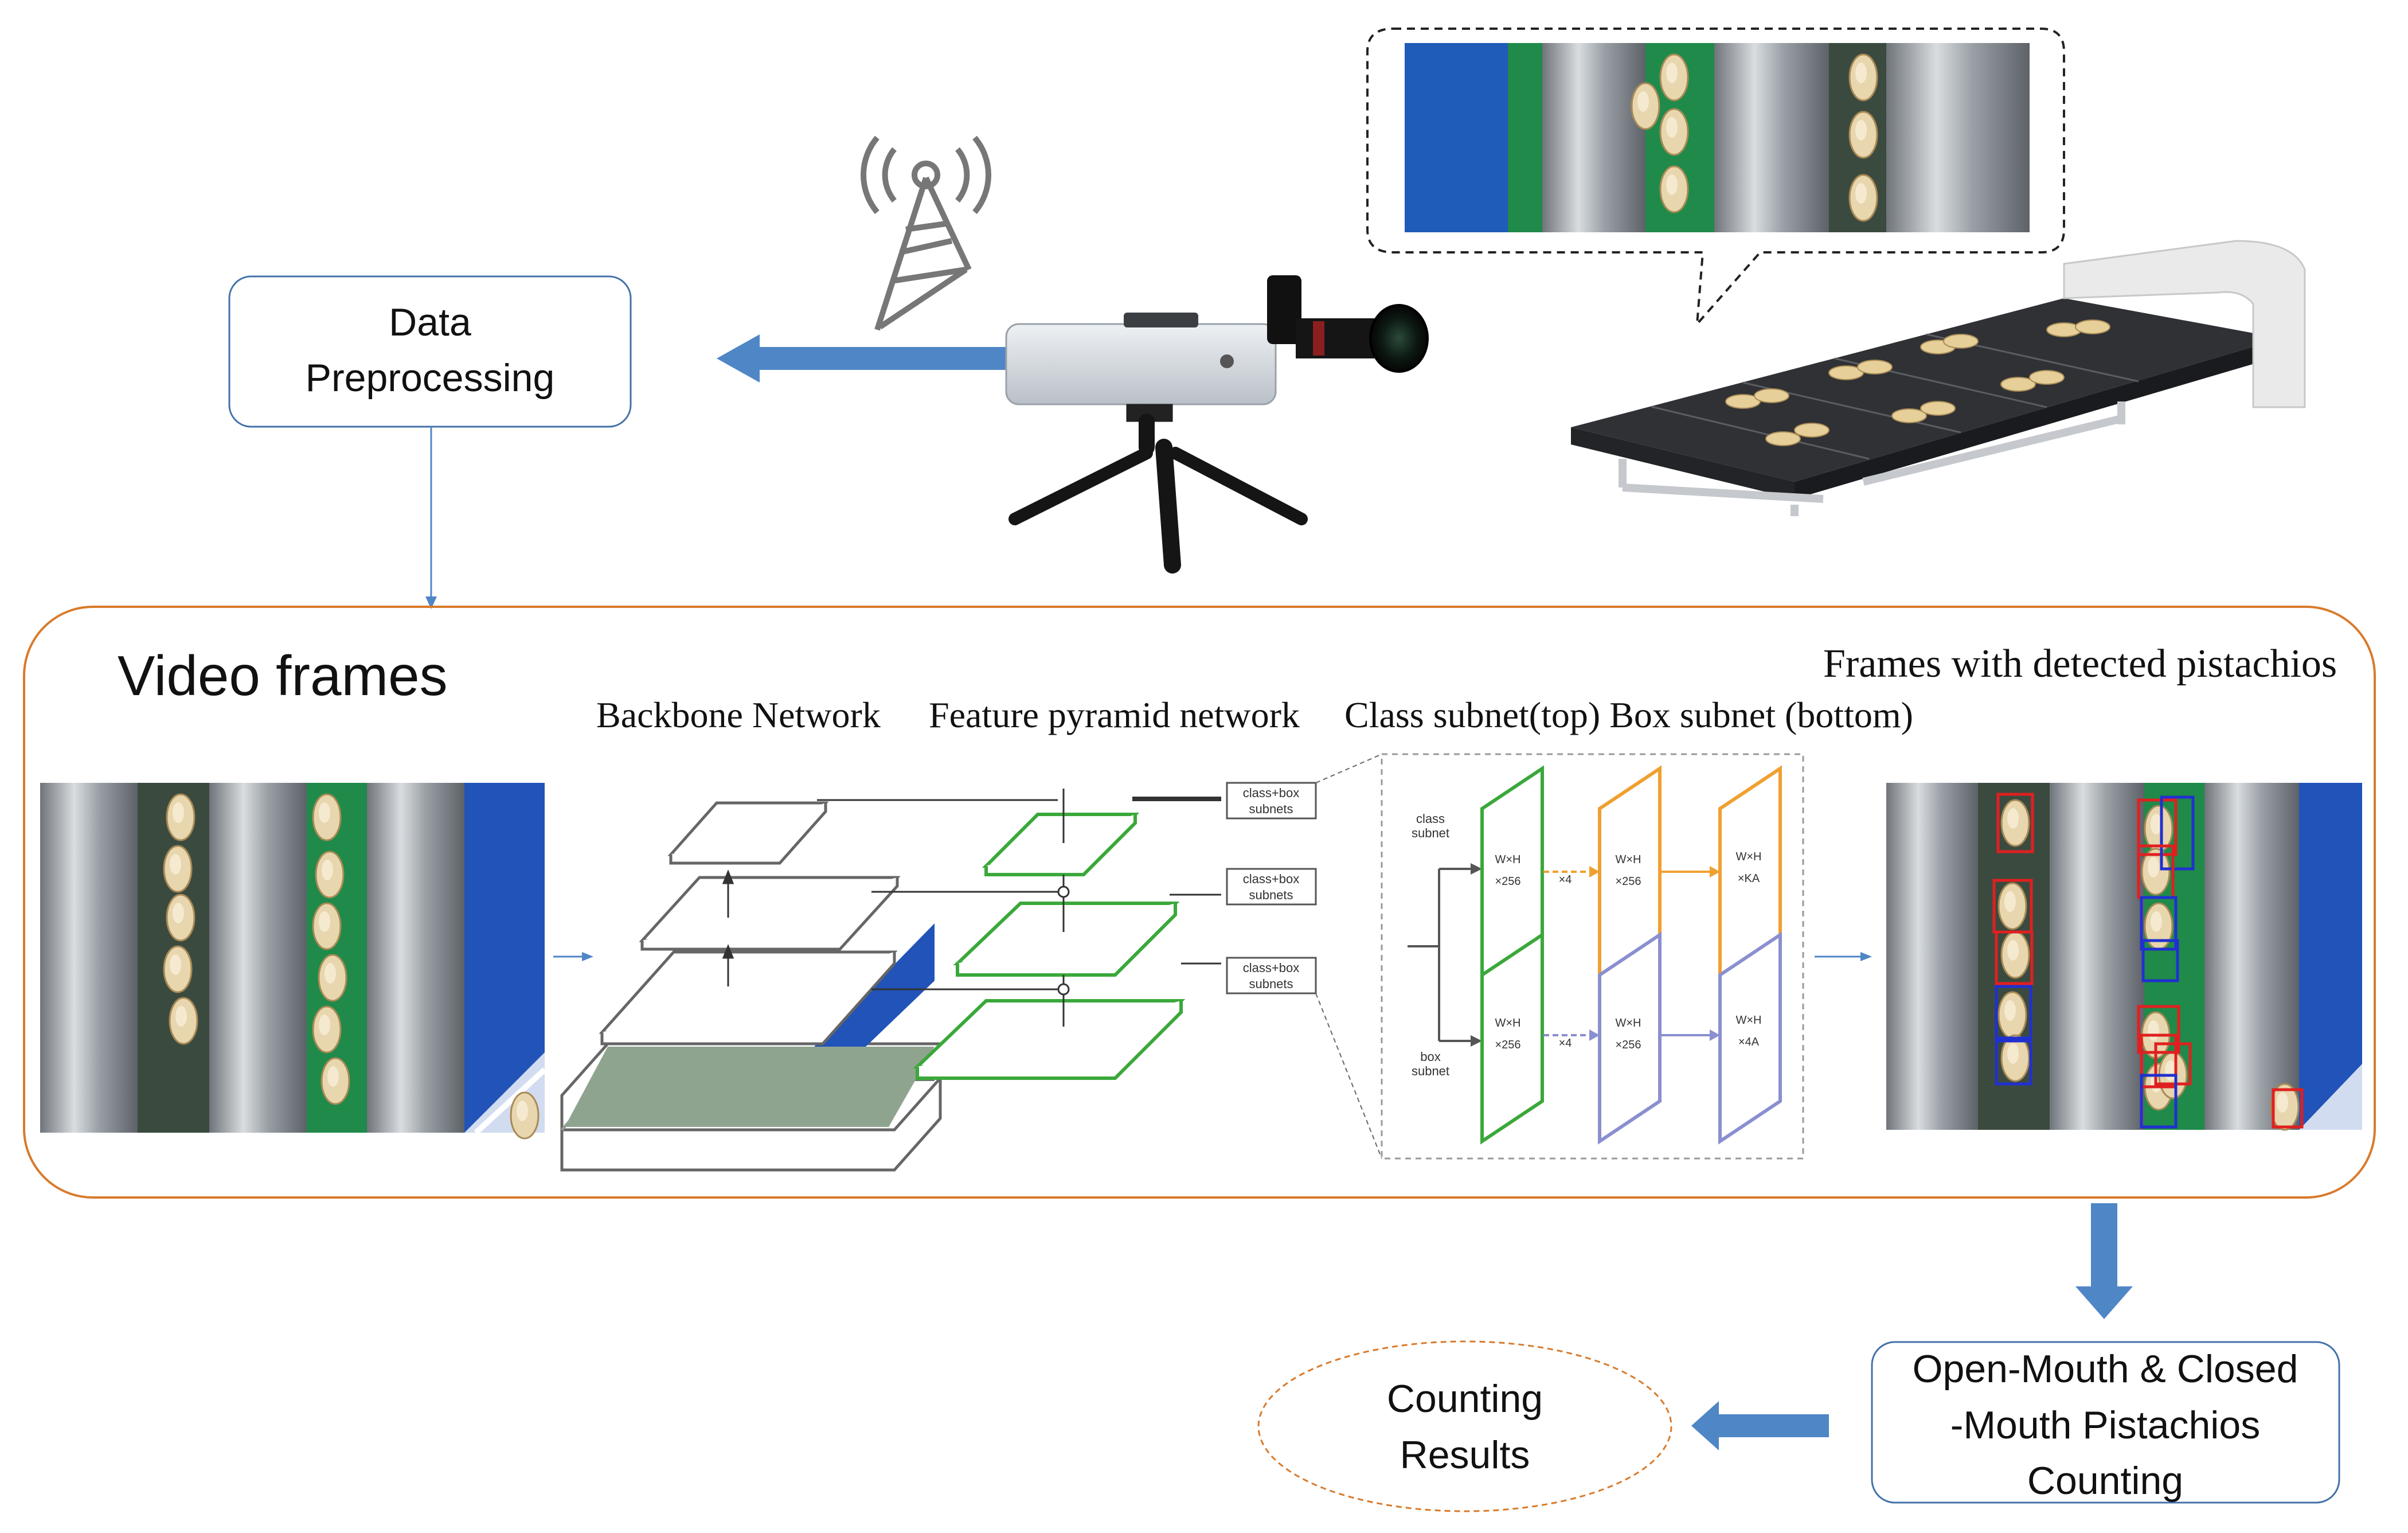 This screenshot has height=1533, width=2408. I want to click on feature-pyramid-diagram, so click(1049, 947).